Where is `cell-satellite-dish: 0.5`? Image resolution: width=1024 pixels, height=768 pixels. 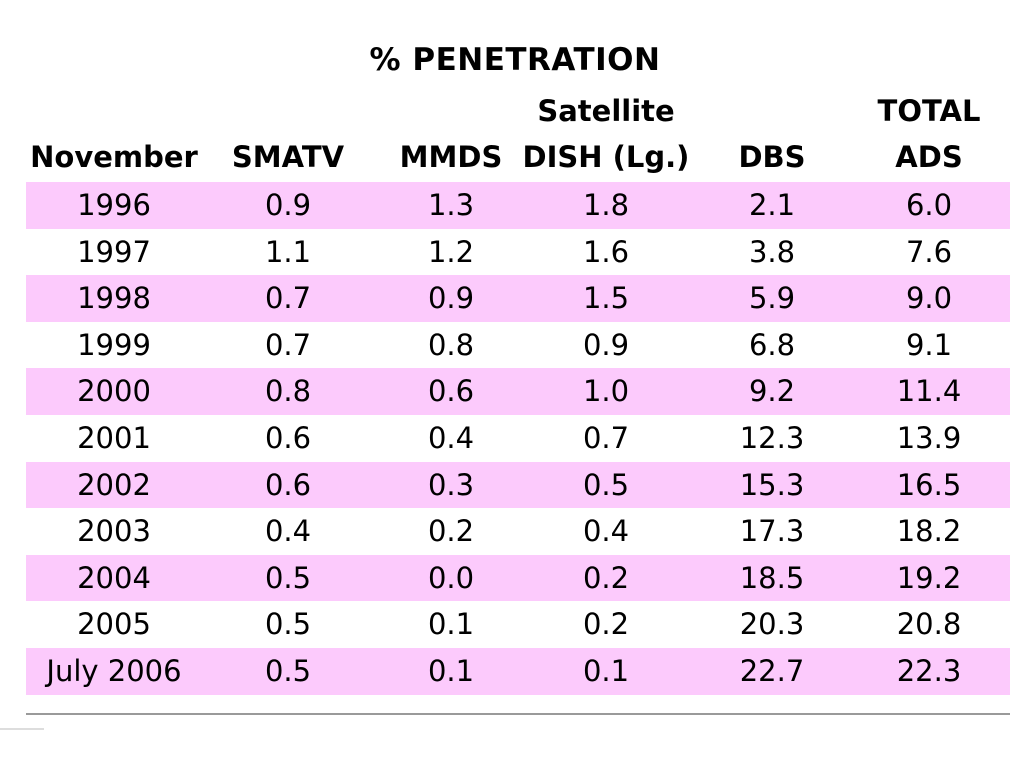
cell-satellite-dish: 0.5 is located at coordinates (606, 484).